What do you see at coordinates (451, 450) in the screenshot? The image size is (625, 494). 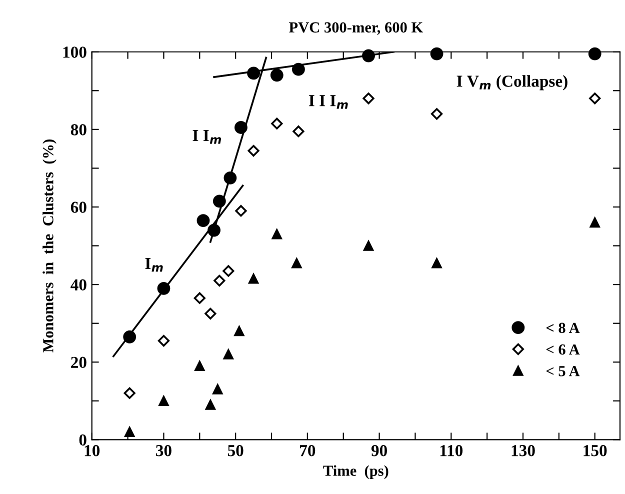 I see `x-tick-label: 110` at bounding box center [451, 450].